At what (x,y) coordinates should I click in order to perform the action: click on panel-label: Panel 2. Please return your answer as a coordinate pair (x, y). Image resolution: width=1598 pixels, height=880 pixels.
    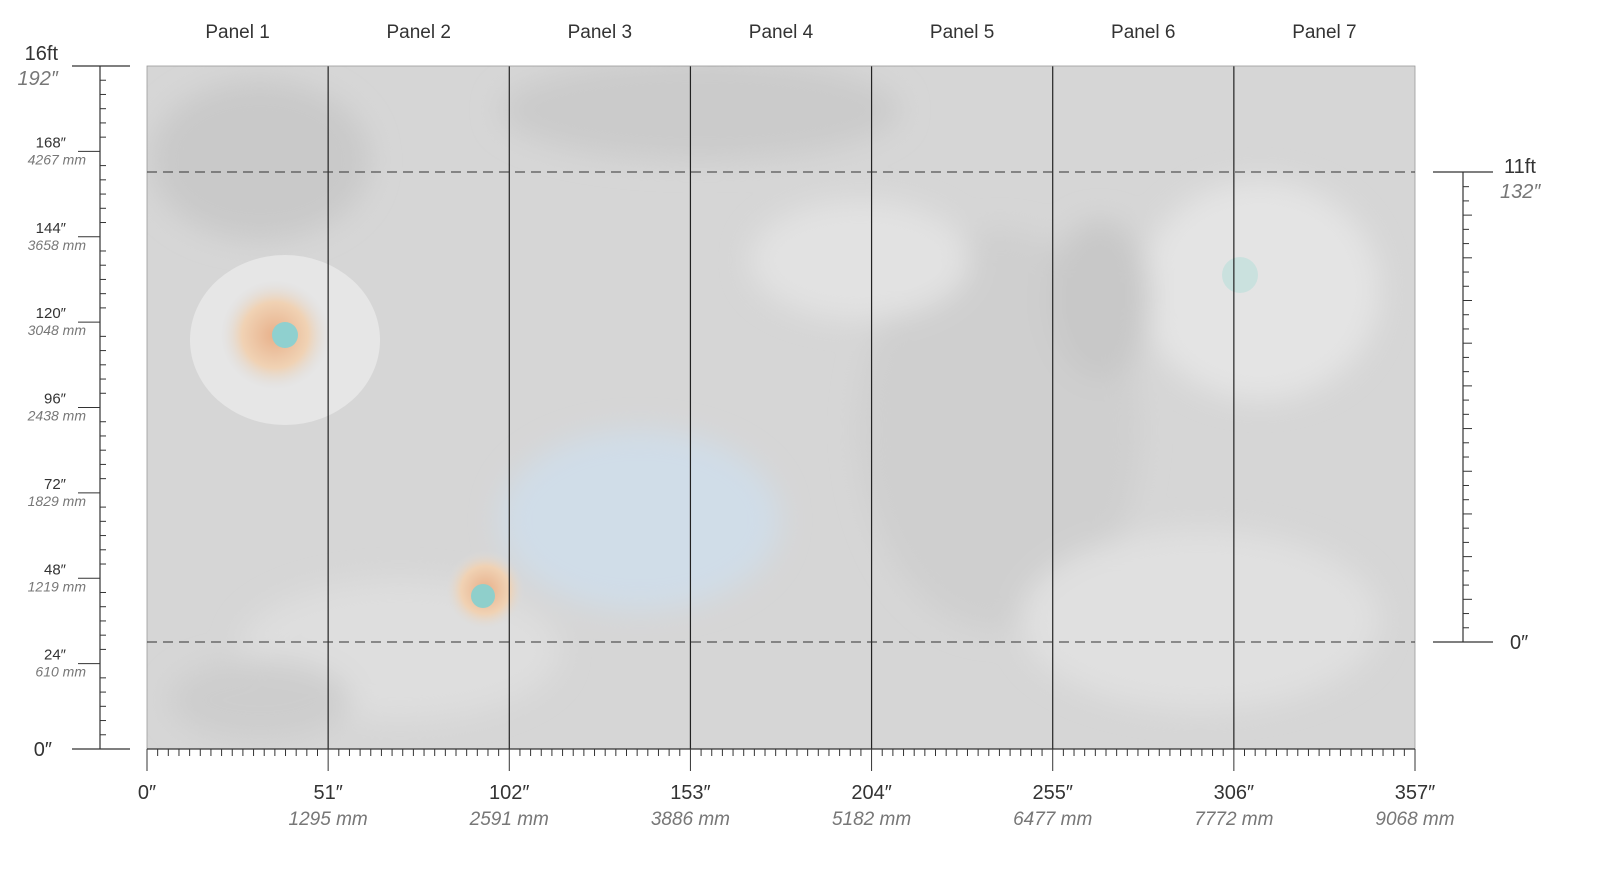
    Looking at the image, I should click on (418, 32).